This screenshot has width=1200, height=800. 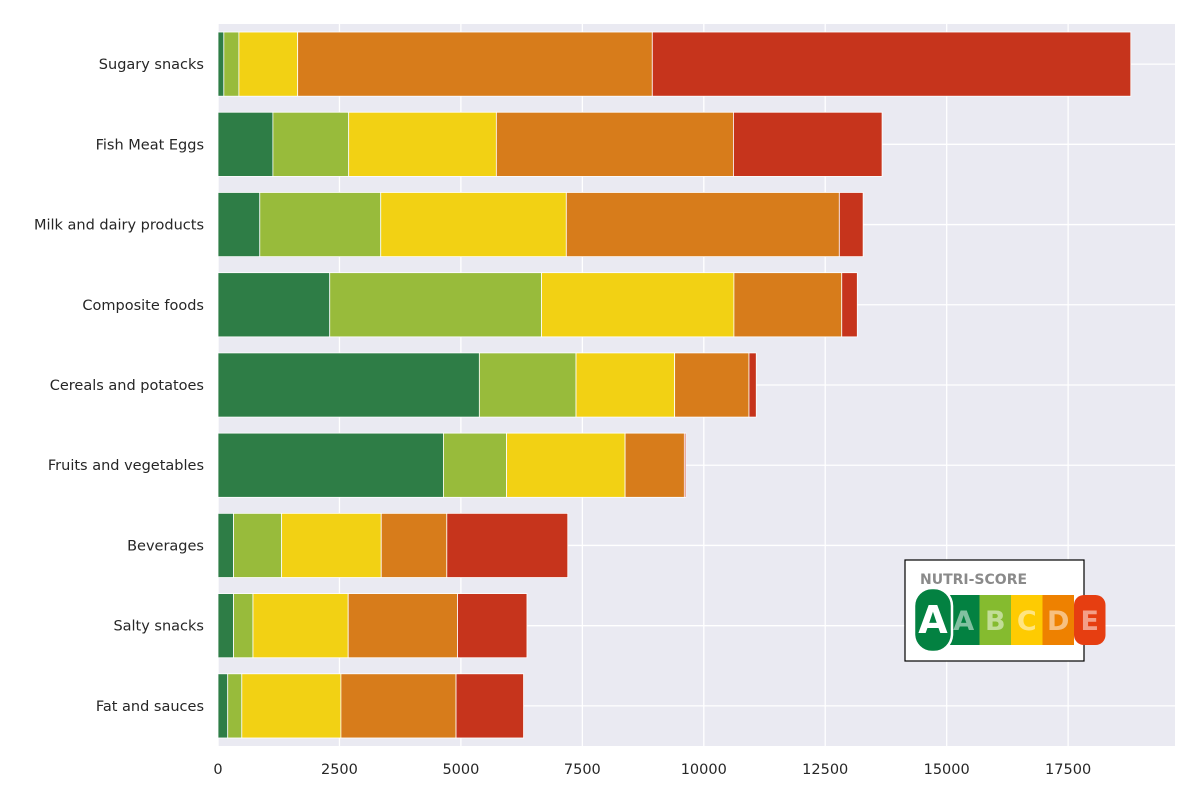 I want to click on grade-c-segment, so click(x=1027, y=620).